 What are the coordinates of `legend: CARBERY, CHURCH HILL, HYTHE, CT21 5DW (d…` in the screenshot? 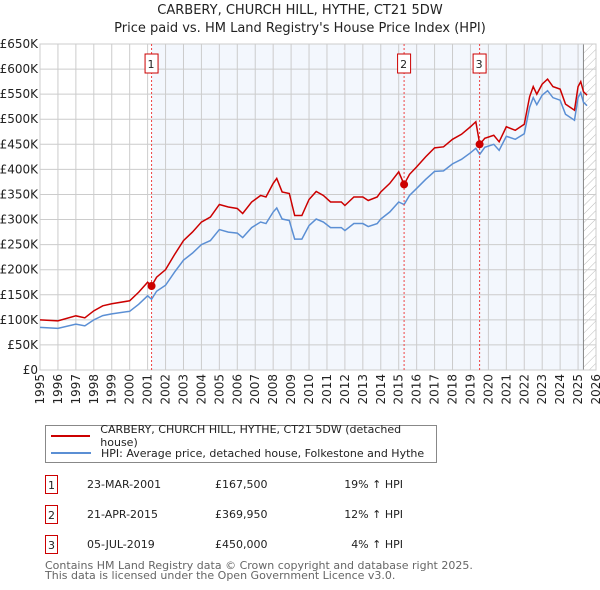 It's located at (241, 443).